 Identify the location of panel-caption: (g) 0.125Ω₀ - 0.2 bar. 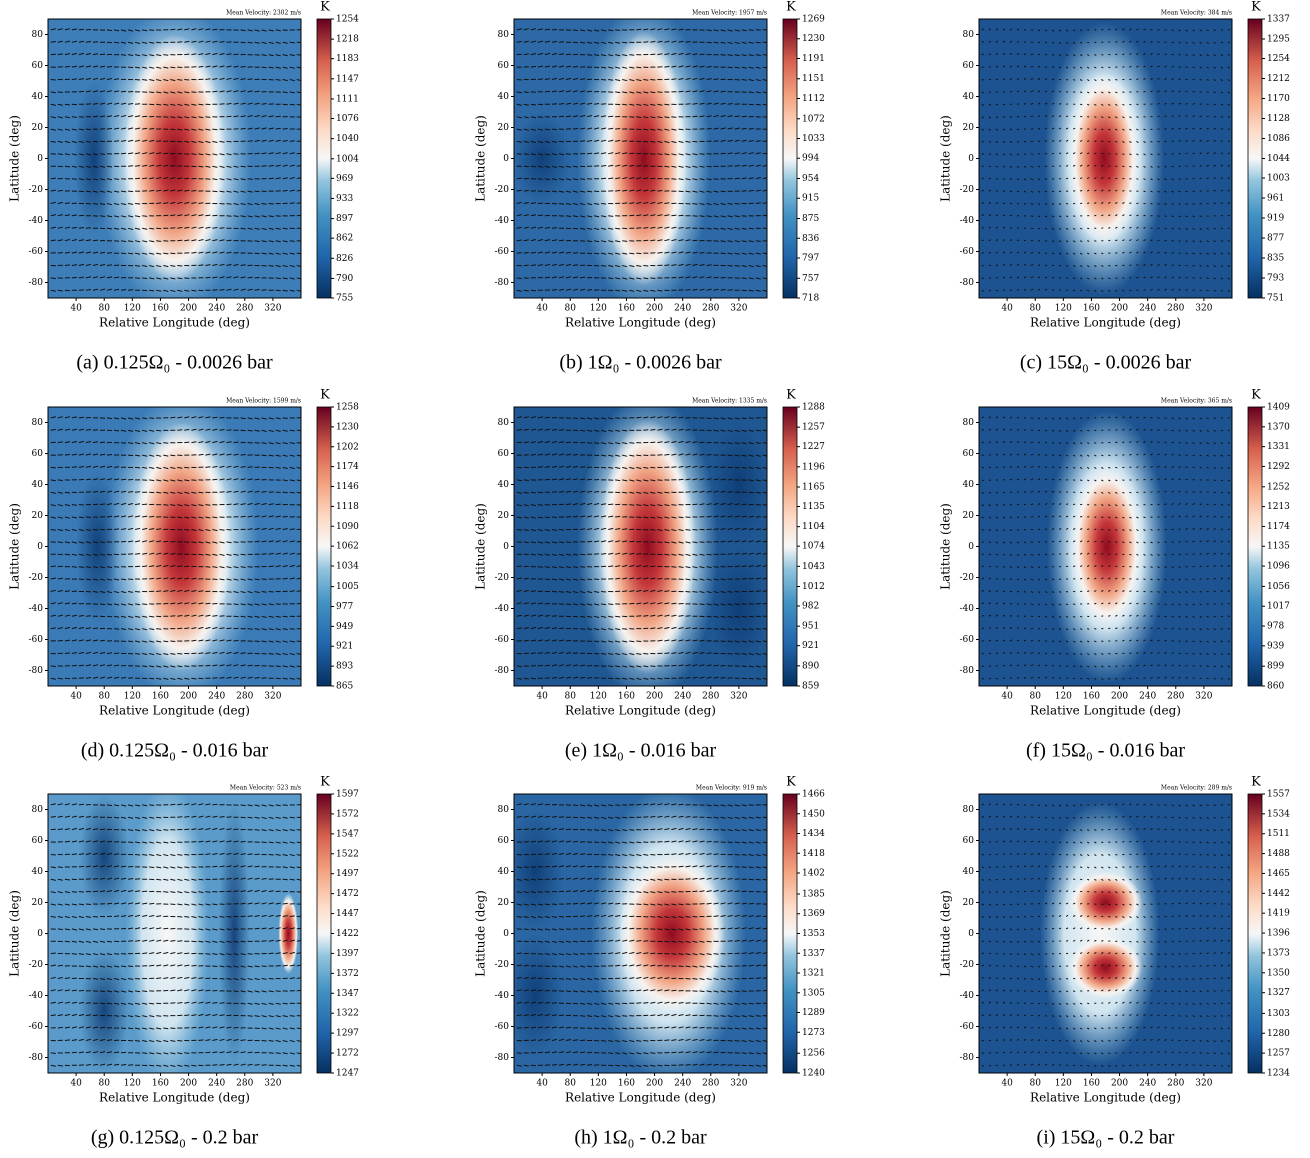
(175, 1138).